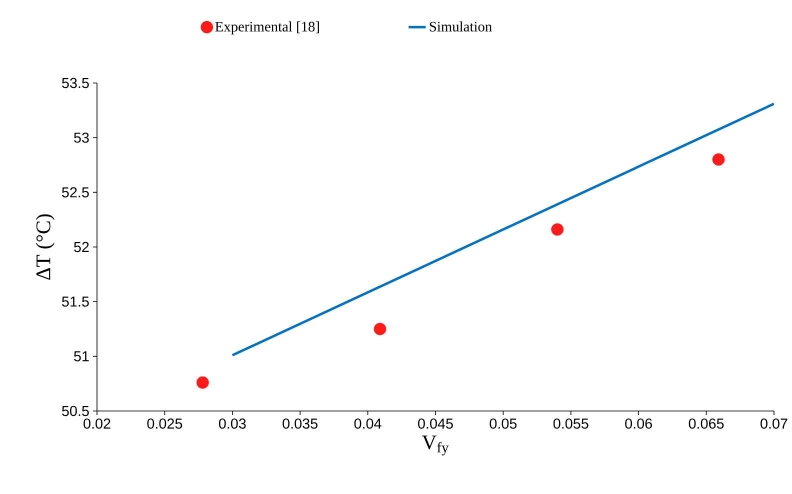 Image resolution: width=792 pixels, height=494 pixels. What do you see at coordinates (75, 192) in the screenshot?
I see `y-tick-label: 52.5` at bounding box center [75, 192].